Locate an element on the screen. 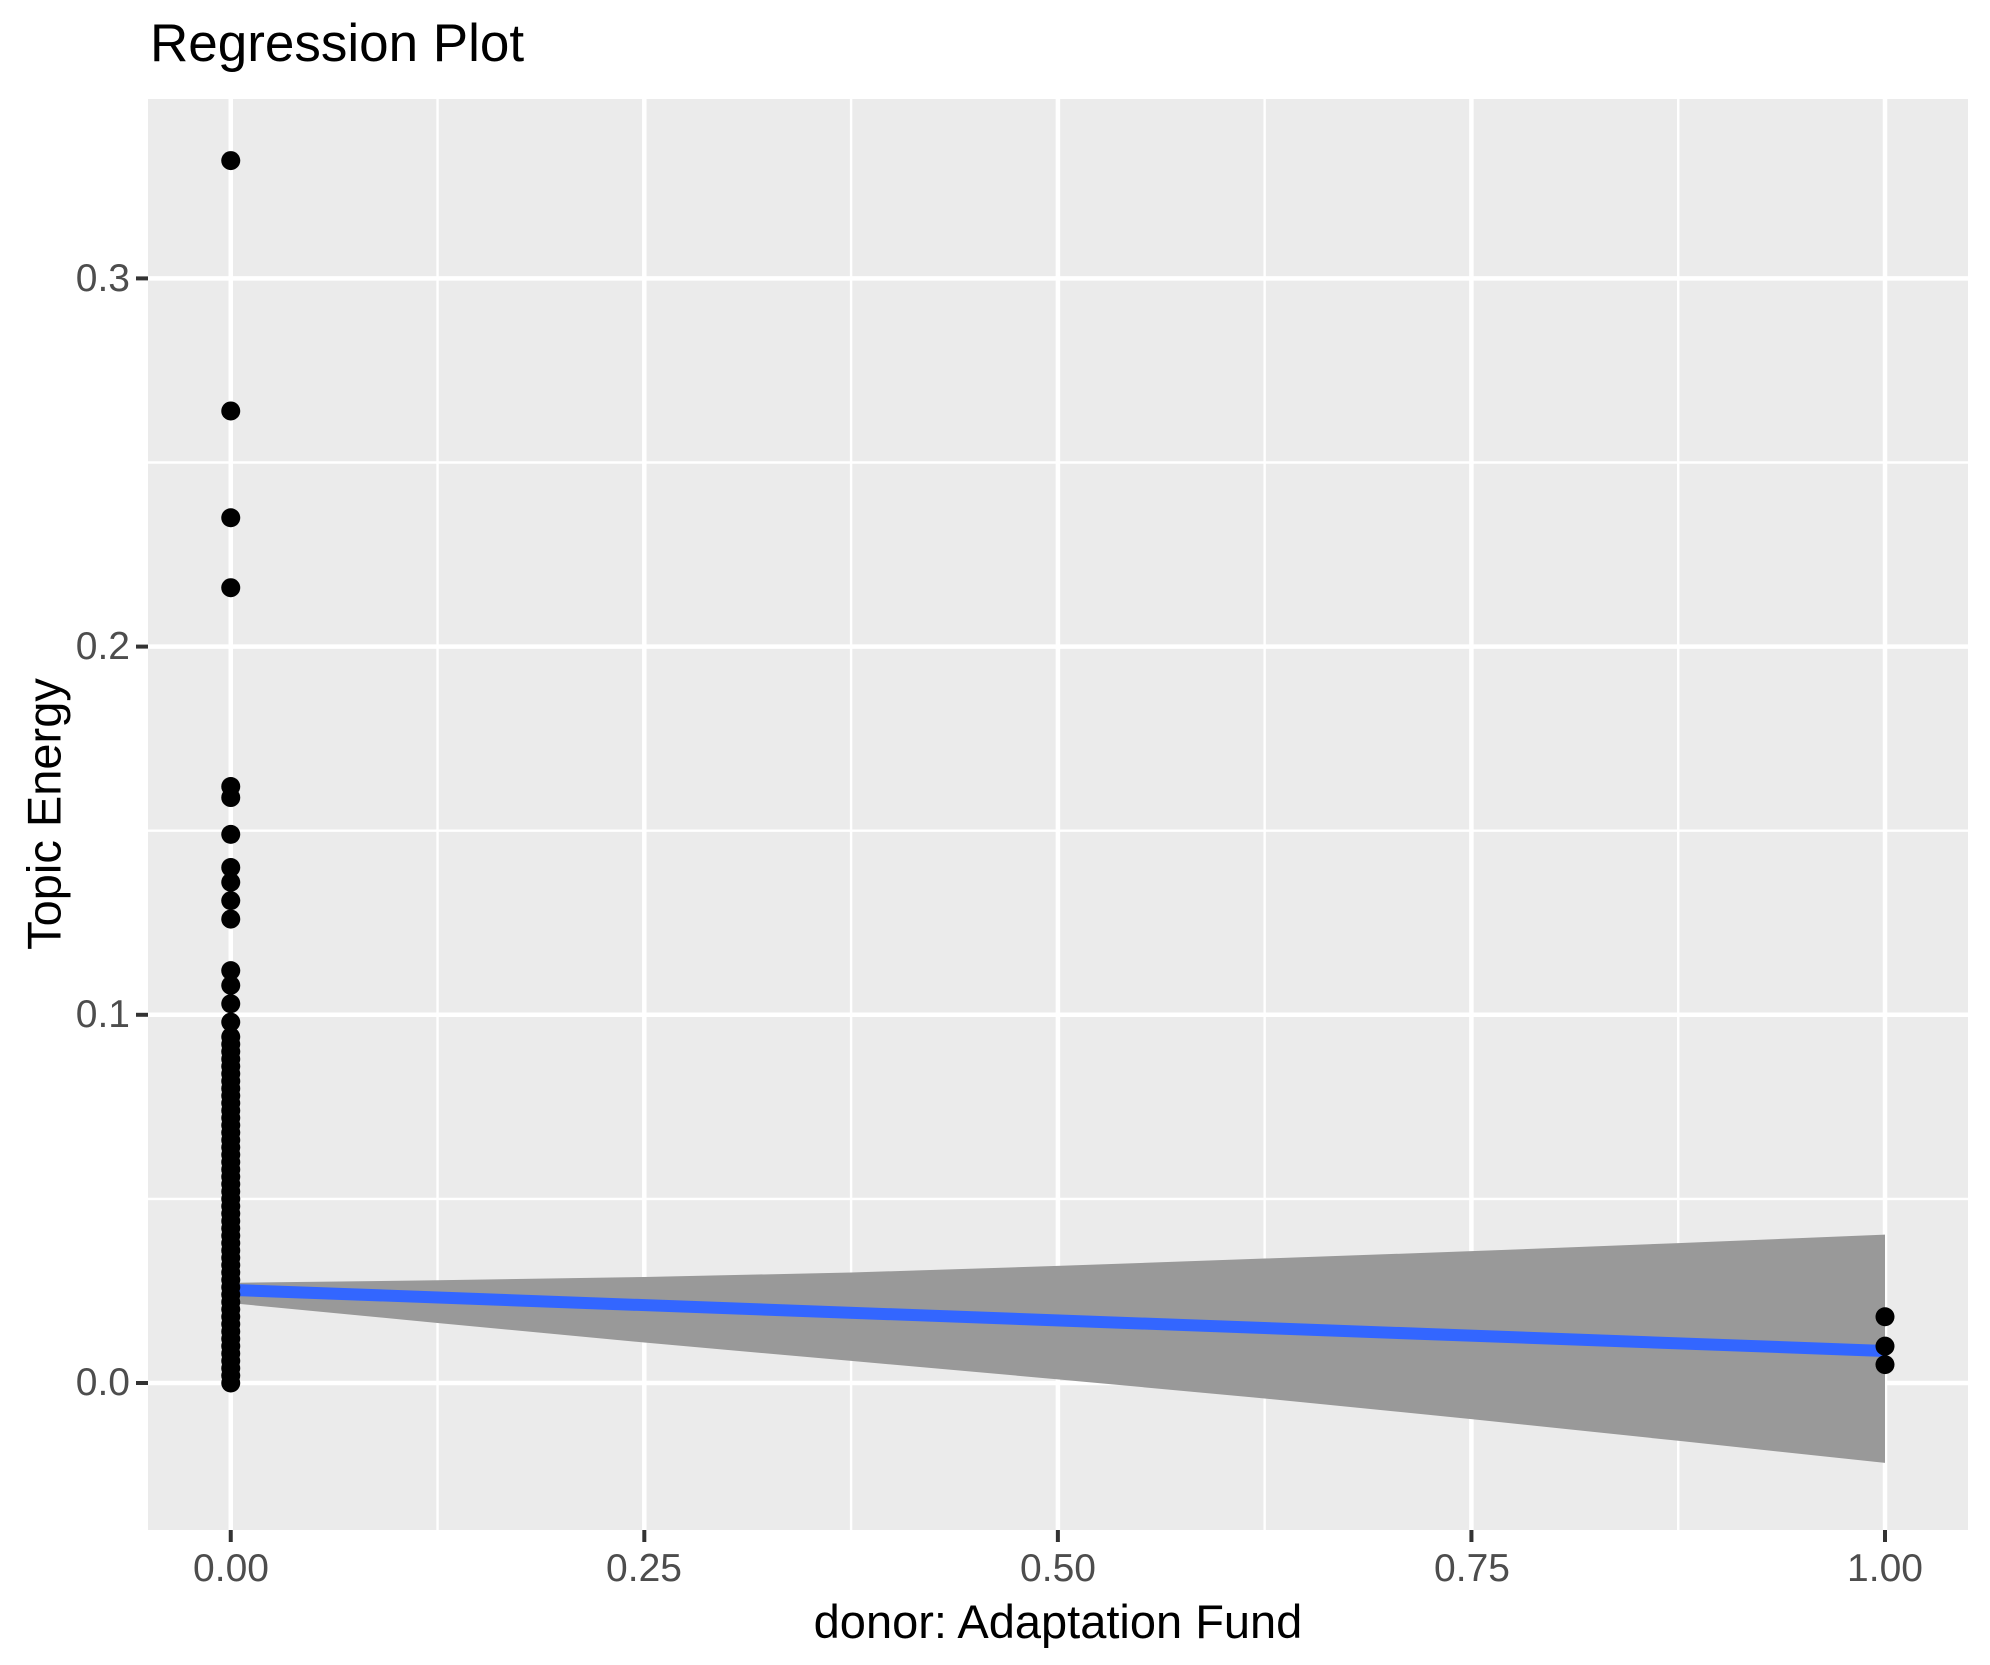  confidence-band is located at coordinates (1057, 1348).